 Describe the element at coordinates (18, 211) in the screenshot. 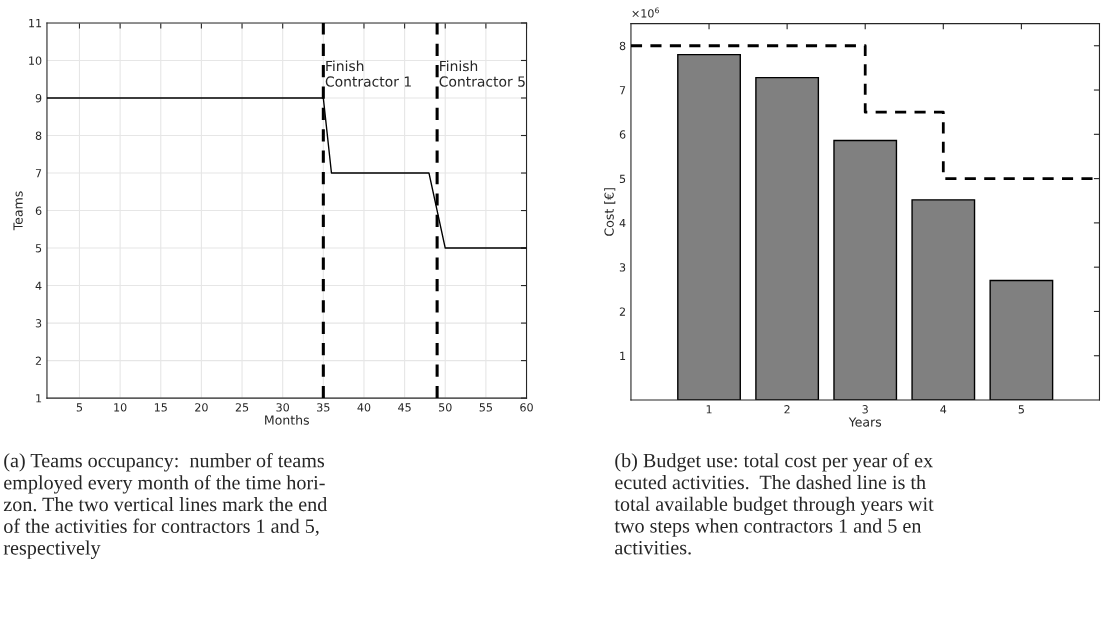

I see `y-axis-title: Teams` at that location.